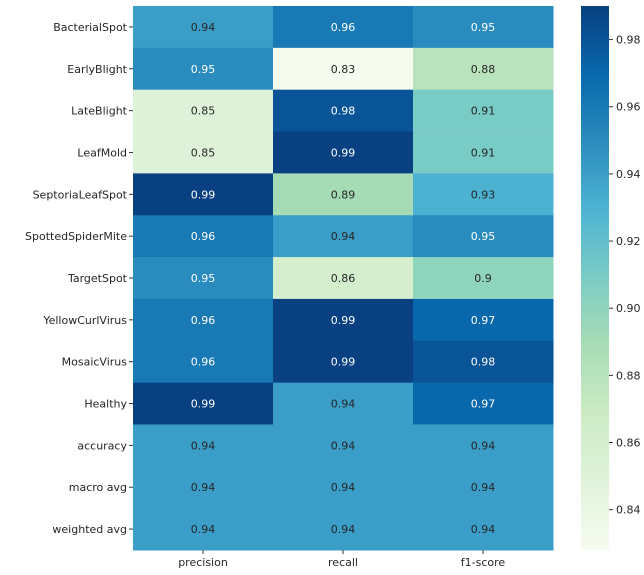 The width and height of the screenshot is (644, 575). What do you see at coordinates (595, 278) in the screenshot?
I see `colorbar-gradient` at bounding box center [595, 278].